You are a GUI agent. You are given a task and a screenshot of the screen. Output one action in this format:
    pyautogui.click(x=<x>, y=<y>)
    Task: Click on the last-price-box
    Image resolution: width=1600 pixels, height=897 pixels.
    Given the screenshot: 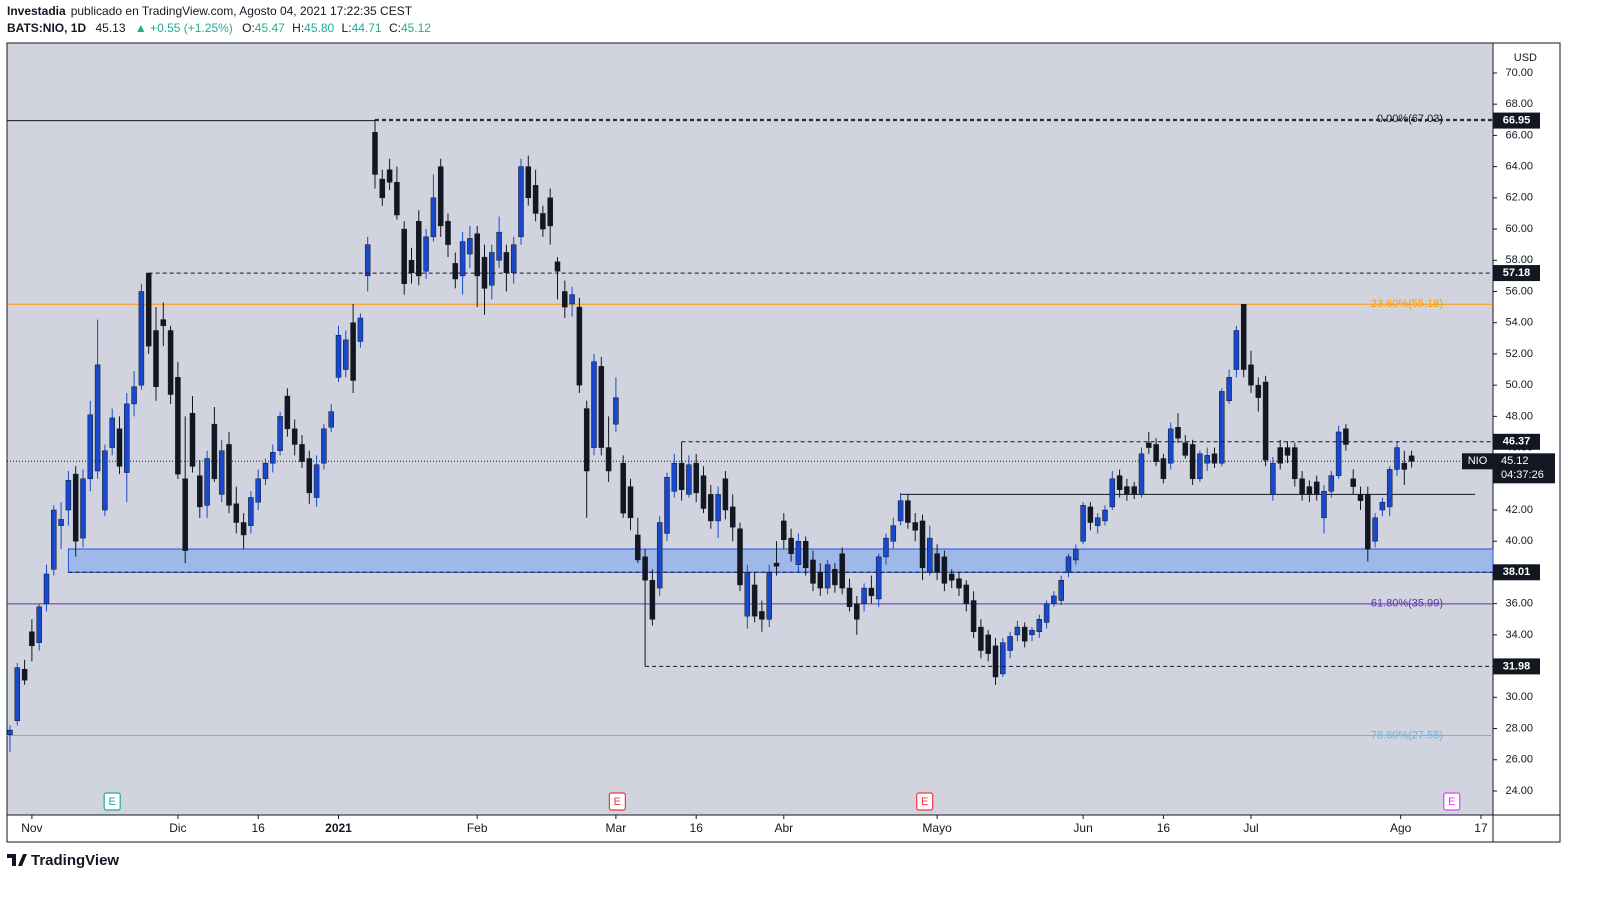 What is the action you would take?
    pyautogui.click(x=1524, y=468)
    